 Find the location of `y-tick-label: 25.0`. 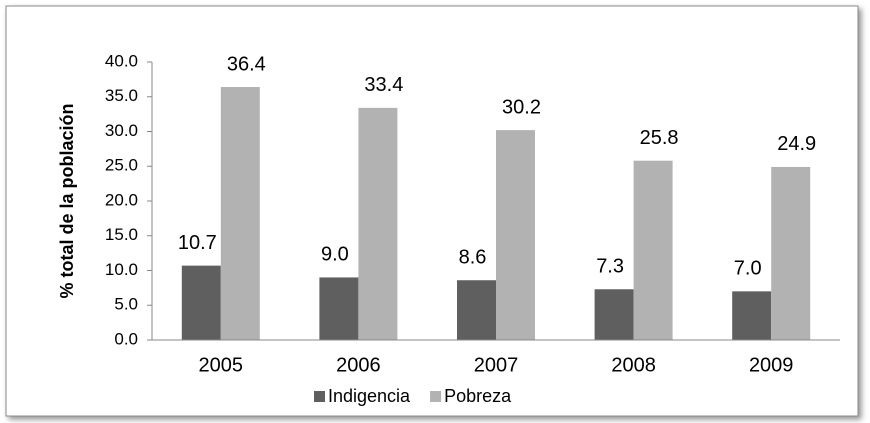

y-tick-label: 25.0 is located at coordinates (121, 165).